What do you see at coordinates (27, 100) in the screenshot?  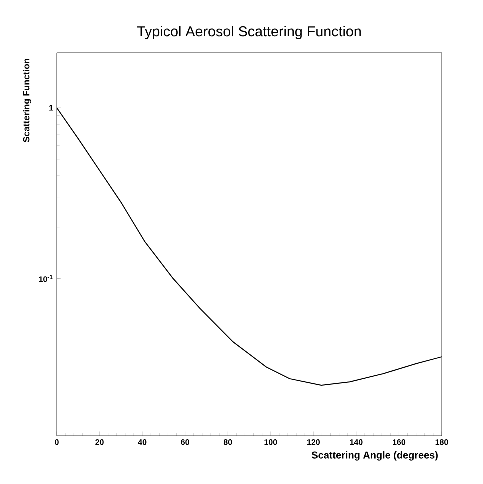 I see `y-axis-title: Scattering Function` at bounding box center [27, 100].